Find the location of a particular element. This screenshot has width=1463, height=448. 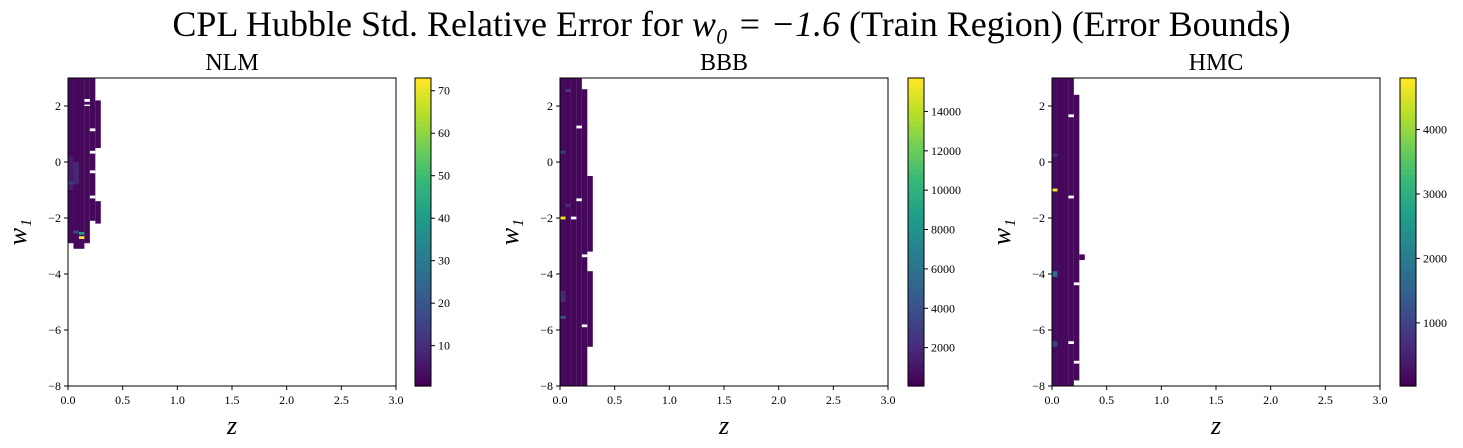

colorbar-tick-label: 12000 is located at coordinates (946, 151).